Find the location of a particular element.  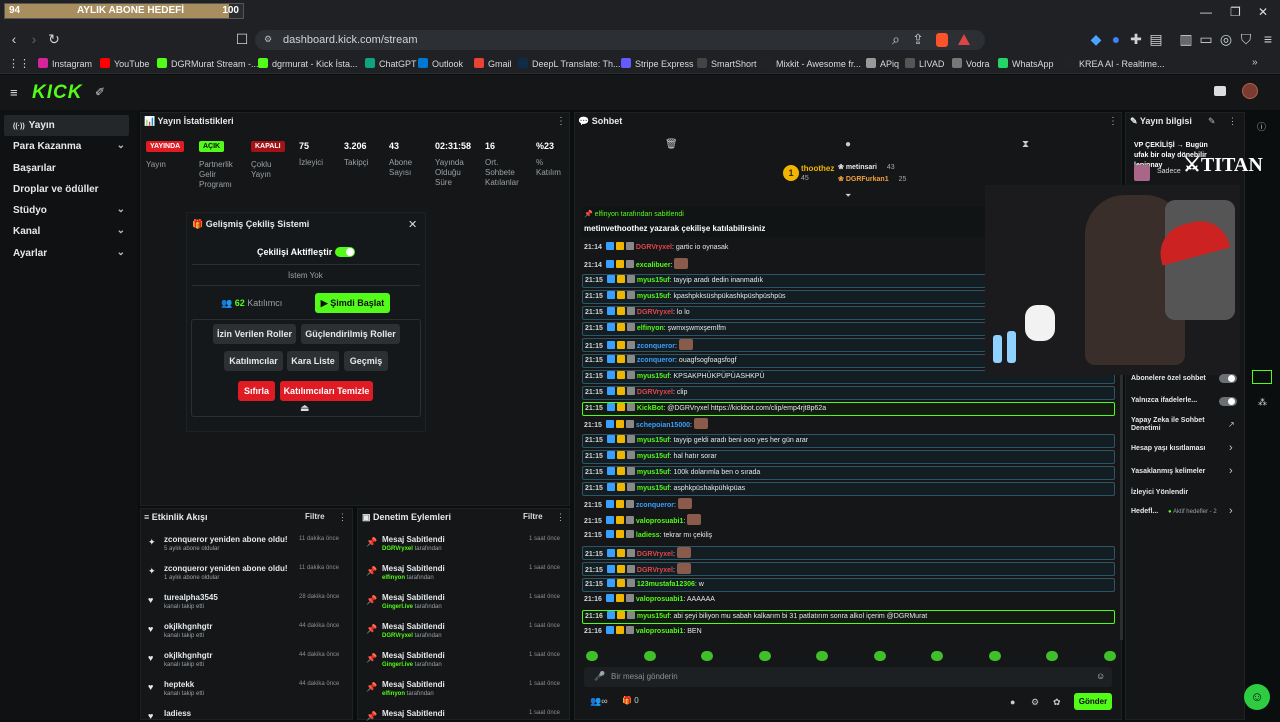

tab-search-icon: ▤ is located at coordinates (1156, 39).